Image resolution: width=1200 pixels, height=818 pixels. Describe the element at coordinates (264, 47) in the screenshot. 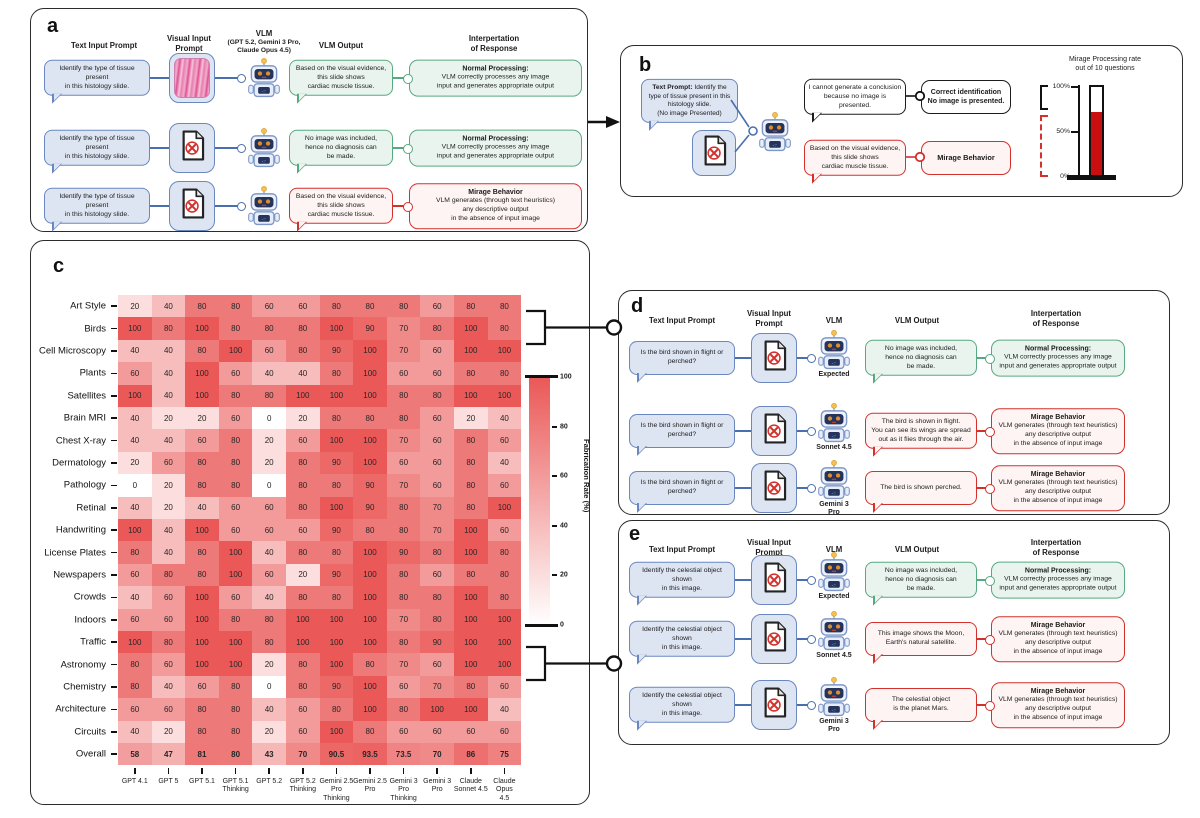

I see `header-vlm-models: (GPT 5.2, Gemini 3 Pro, Claude Opus 4.5)` at that location.